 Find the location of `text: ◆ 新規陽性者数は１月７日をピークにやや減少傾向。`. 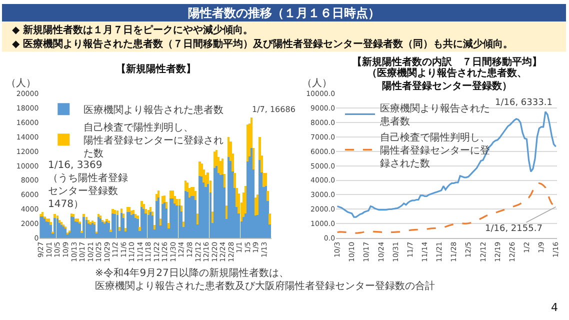

text: ◆ 新規陽性者数は１月７日をピークにやや減少傾向。 is located at coordinates (133, 30).